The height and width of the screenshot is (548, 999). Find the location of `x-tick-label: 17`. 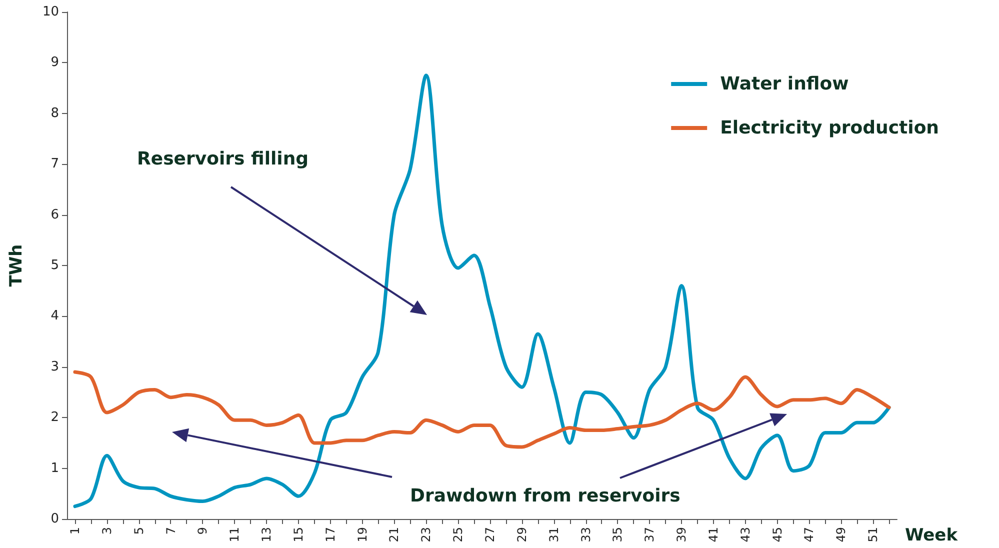

x-tick-label: 17 is located at coordinates (330, 534).